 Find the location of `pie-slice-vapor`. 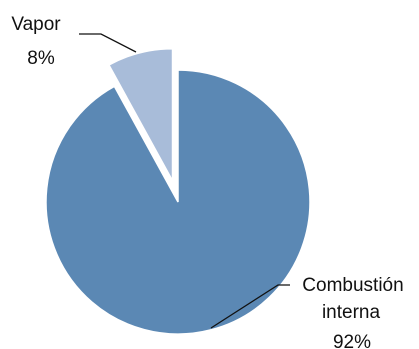

pie-slice-vapor is located at coordinates (140, 114).